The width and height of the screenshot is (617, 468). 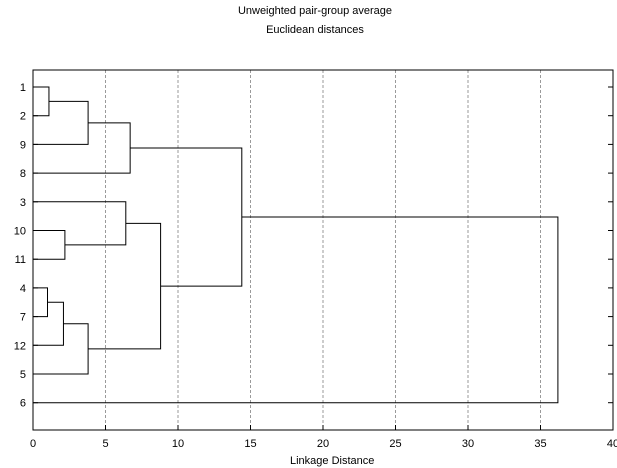 What do you see at coordinates (20, 260) in the screenshot?
I see `leaf-label: 11` at bounding box center [20, 260].